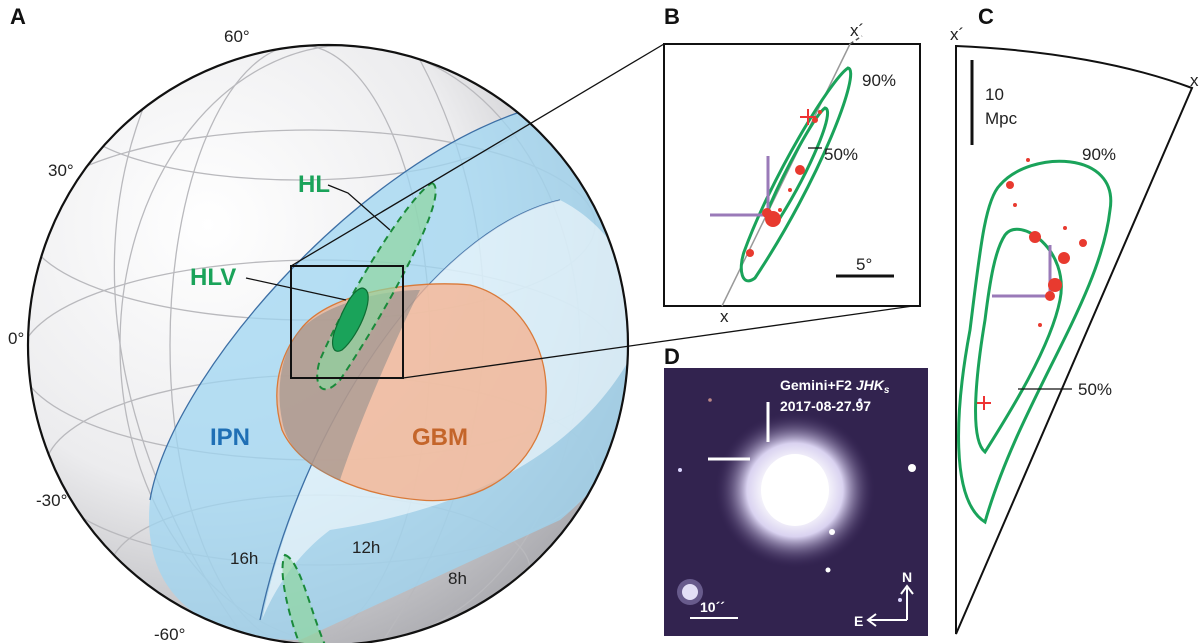 Image resolution: width=1202 pixels, height=643 pixels. What do you see at coordinates (907, 577) in the screenshot?
I see `d-north-label: N` at bounding box center [907, 577].